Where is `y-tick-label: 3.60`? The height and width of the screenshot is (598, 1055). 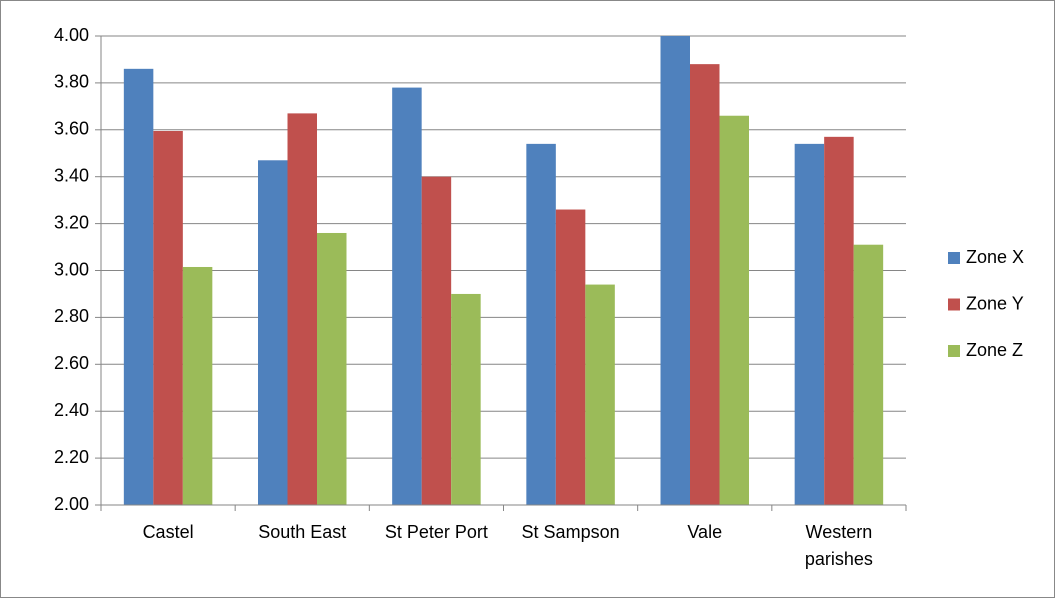 y-tick-label: 3.60 is located at coordinates (71, 129).